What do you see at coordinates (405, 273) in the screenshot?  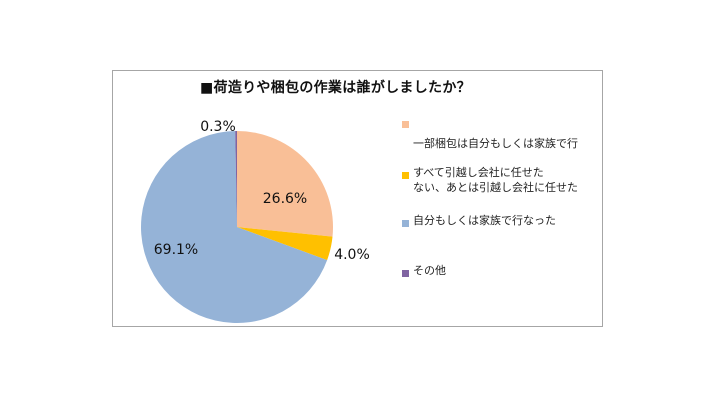 I see `legend-swatch-other` at bounding box center [405, 273].